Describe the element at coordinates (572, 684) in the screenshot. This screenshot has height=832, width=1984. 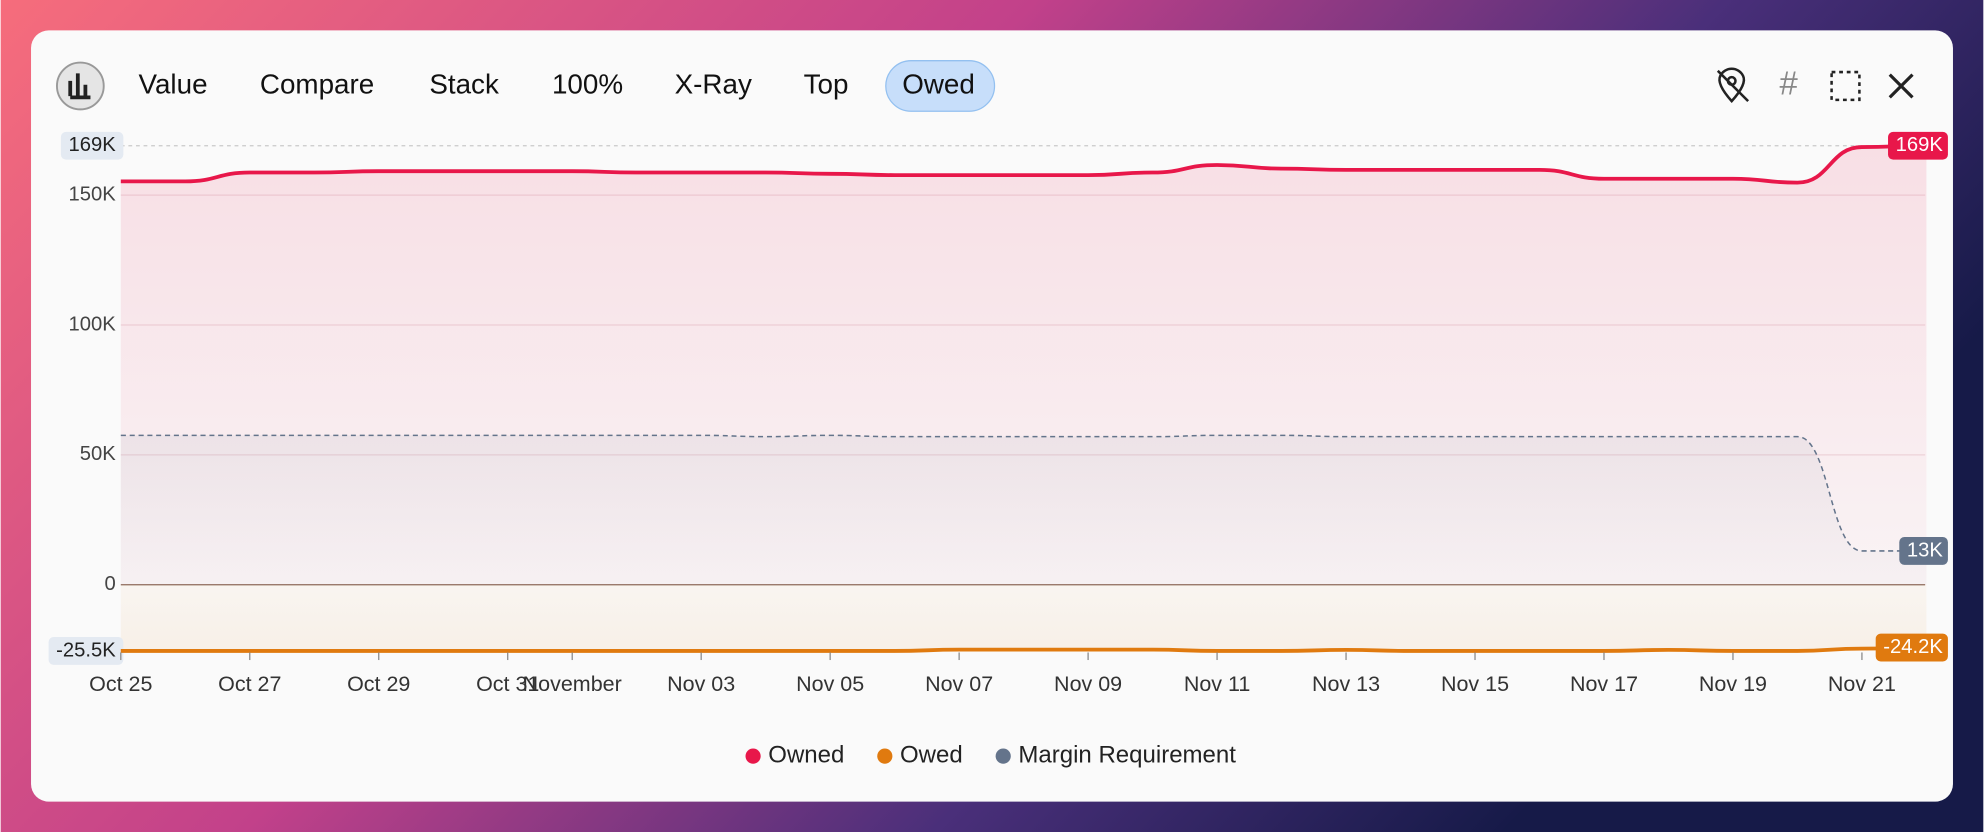
I see `x-tick-label: November` at that location.